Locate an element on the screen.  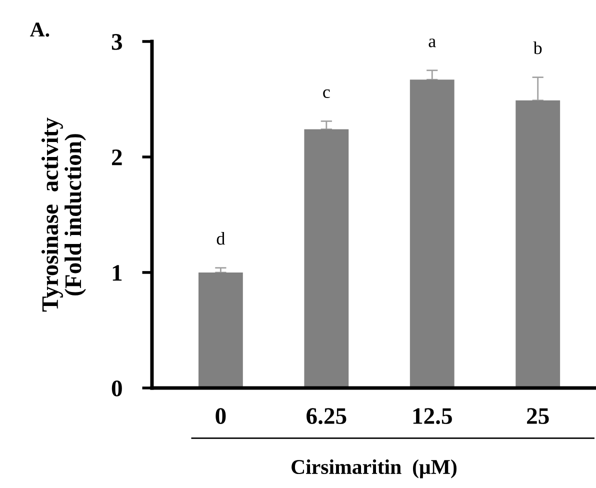
chart-title: A. is located at coordinates (40, 29).